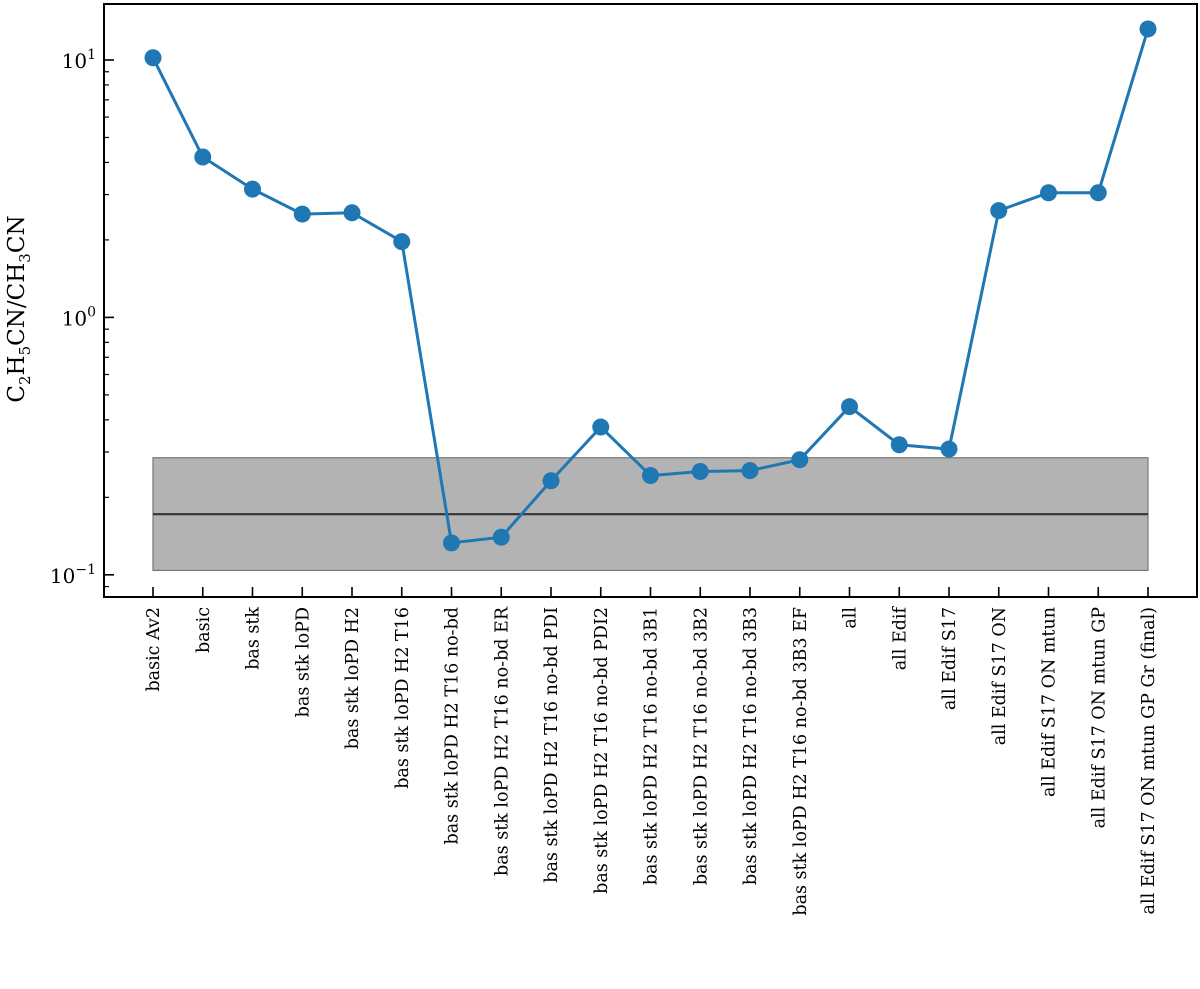 This screenshot has height=989, width=1200. I want to click on x-tick-label: bas stk loPD H2 T16 no-bd 3B1, so click(652, 746).